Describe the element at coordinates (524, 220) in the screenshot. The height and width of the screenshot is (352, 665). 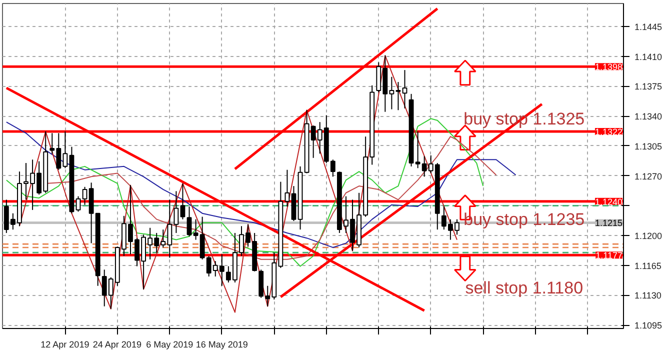
I see `annotation: buy stop 1.1235` at that location.